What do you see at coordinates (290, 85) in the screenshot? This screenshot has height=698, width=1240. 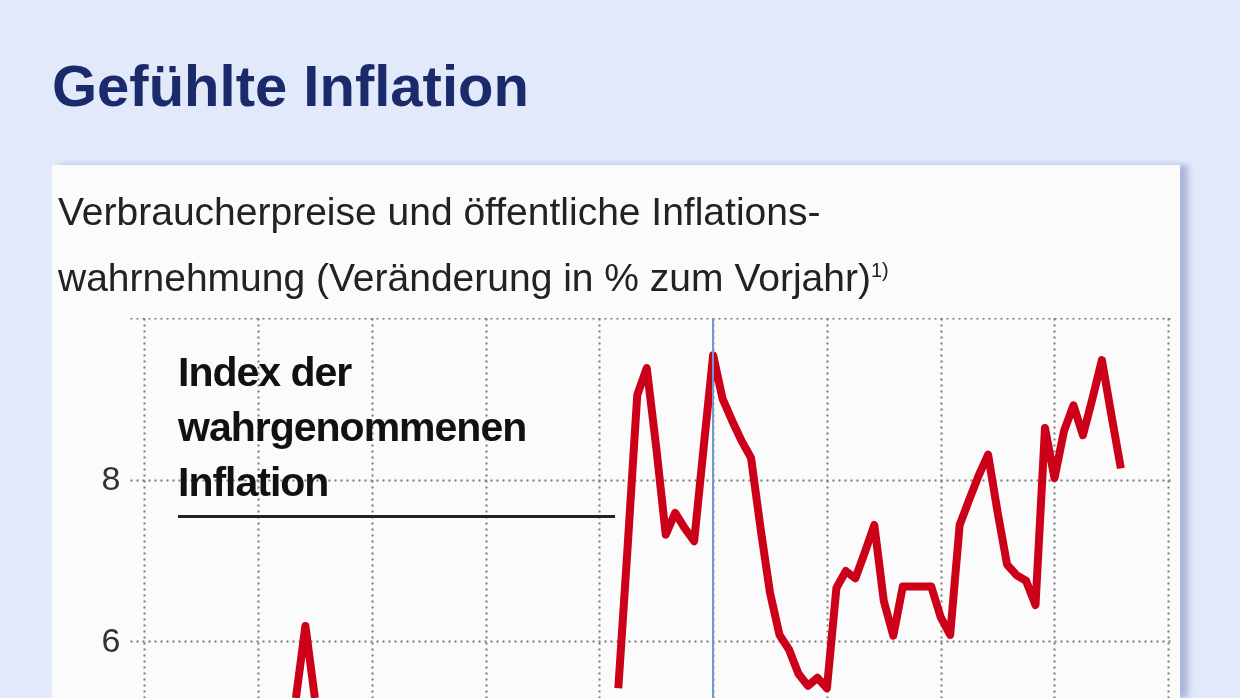 I see `chart-title: Gefühlte Inflation` at bounding box center [290, 85].